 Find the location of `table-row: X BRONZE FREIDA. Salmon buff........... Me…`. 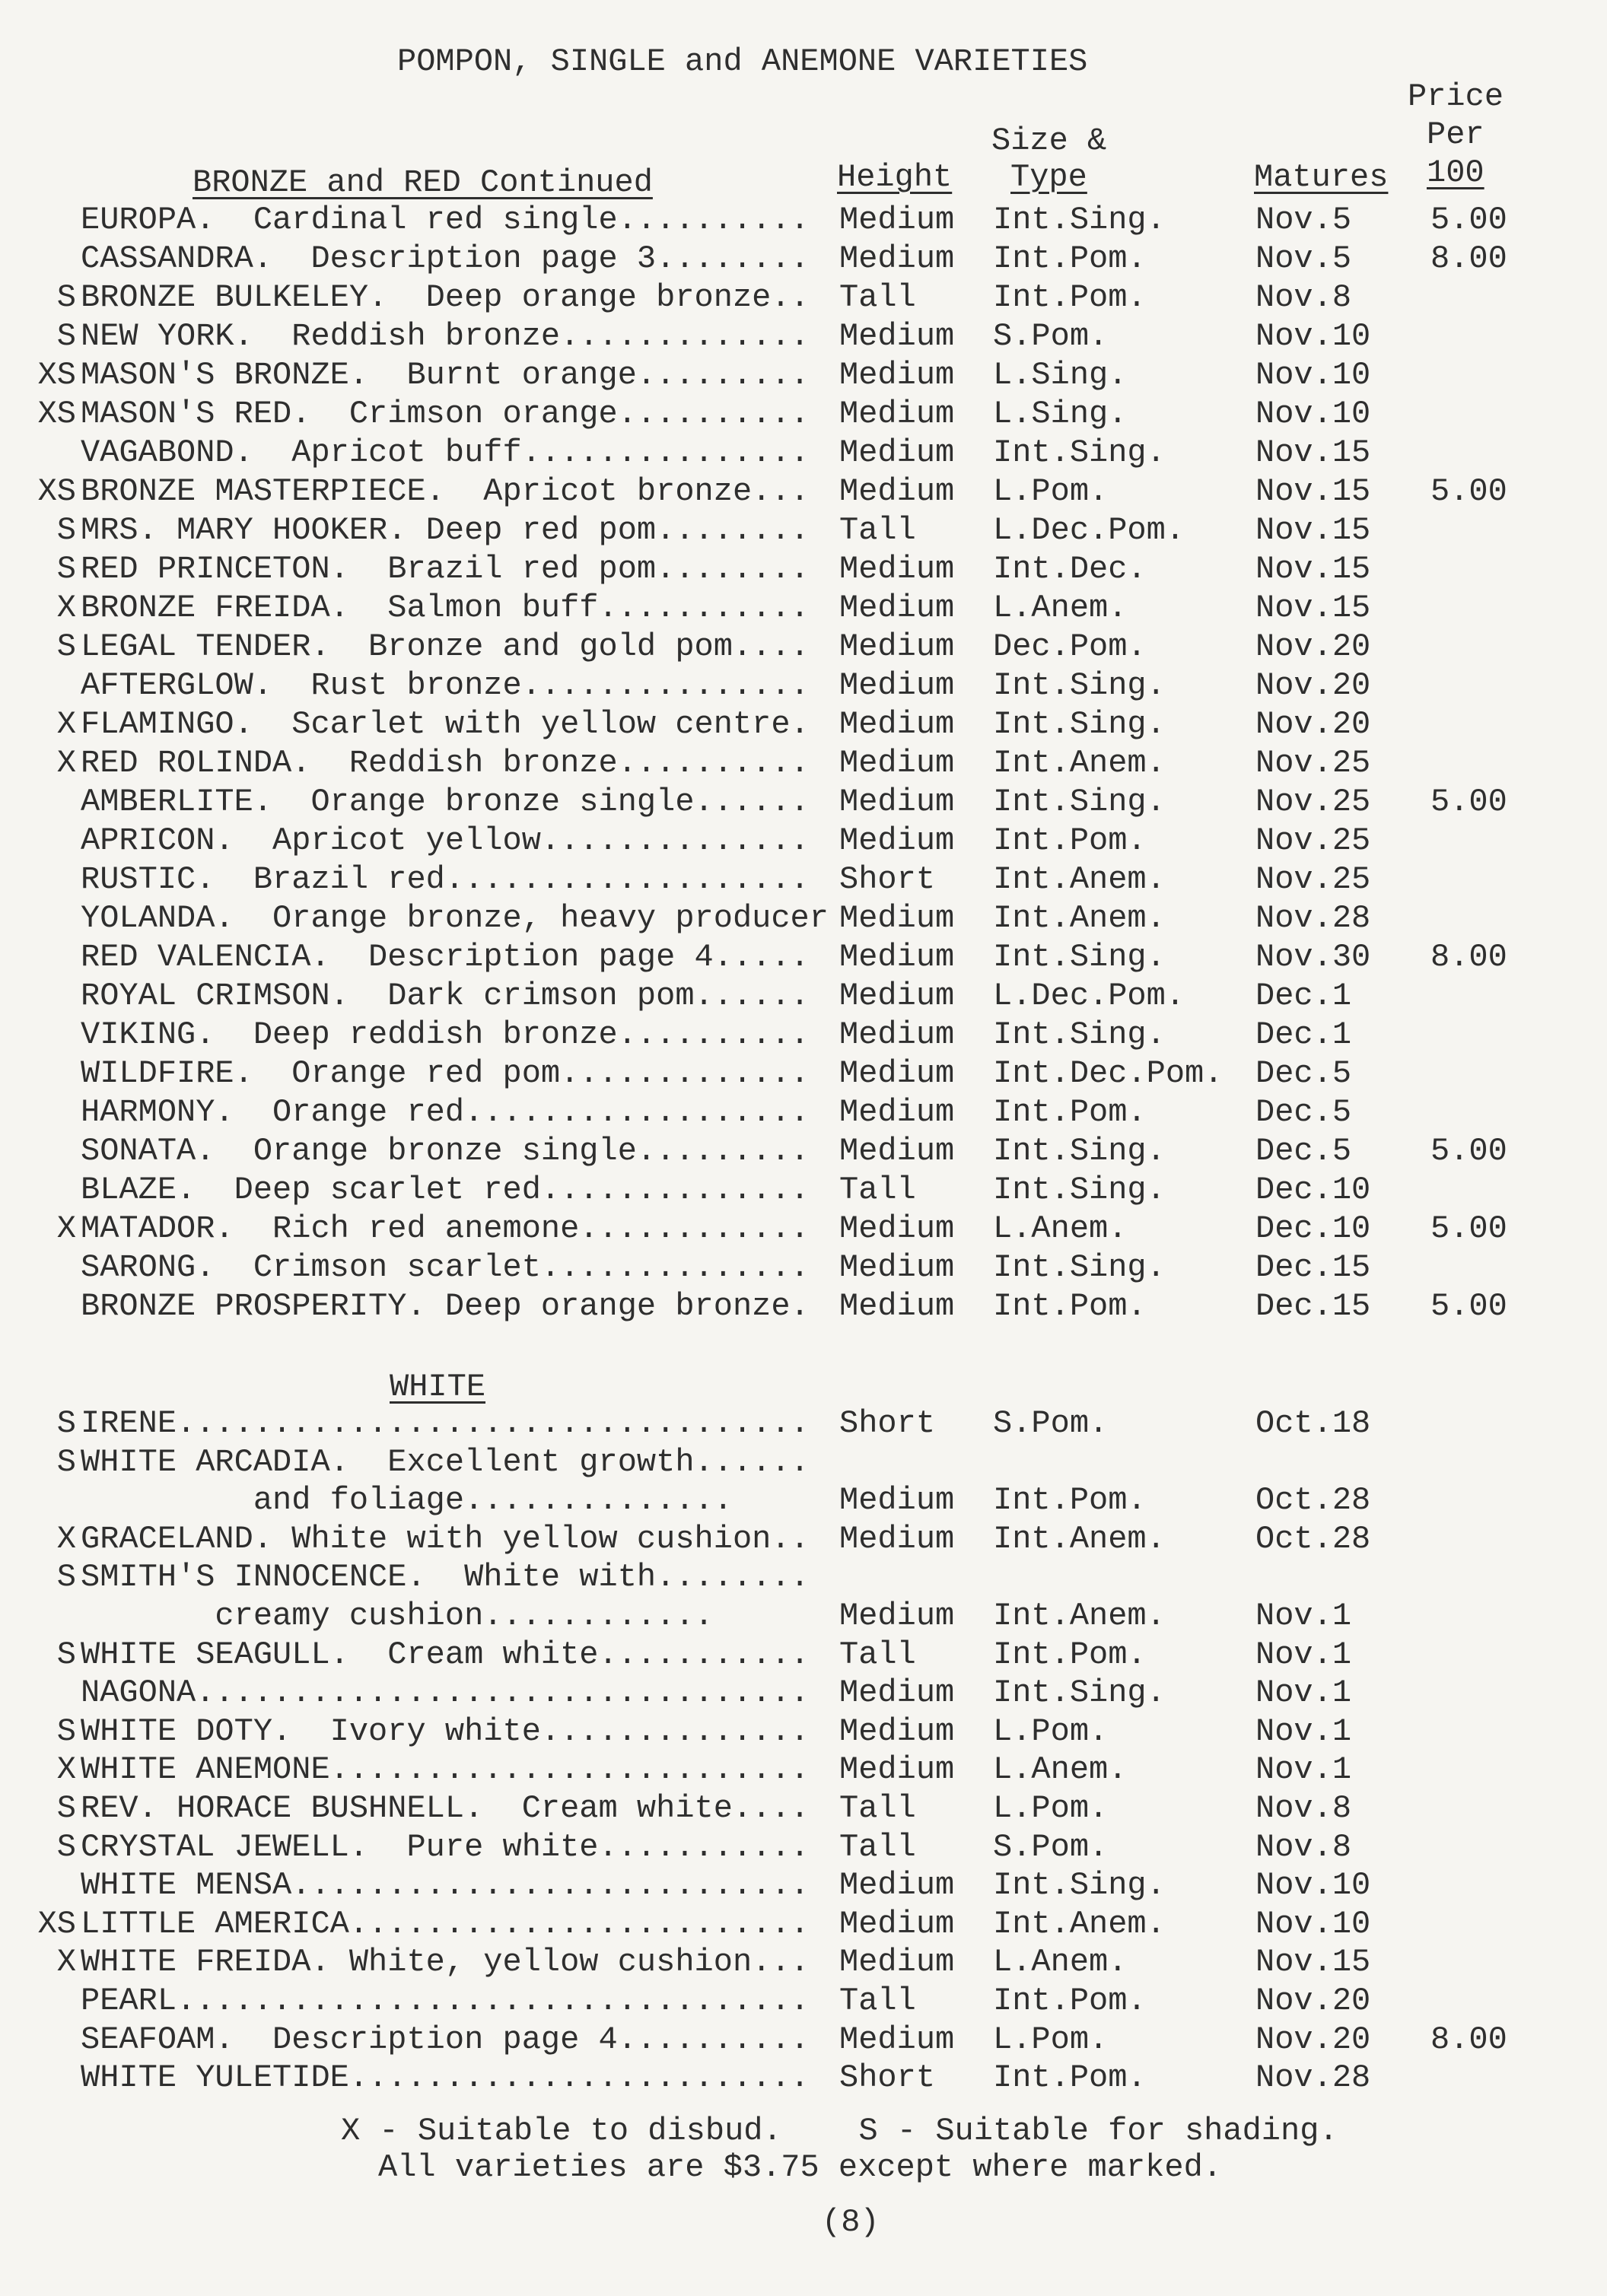

table-row: X BRONZE FREIDA. Salmon buff........... Me… is located at coordinates (803, 608).